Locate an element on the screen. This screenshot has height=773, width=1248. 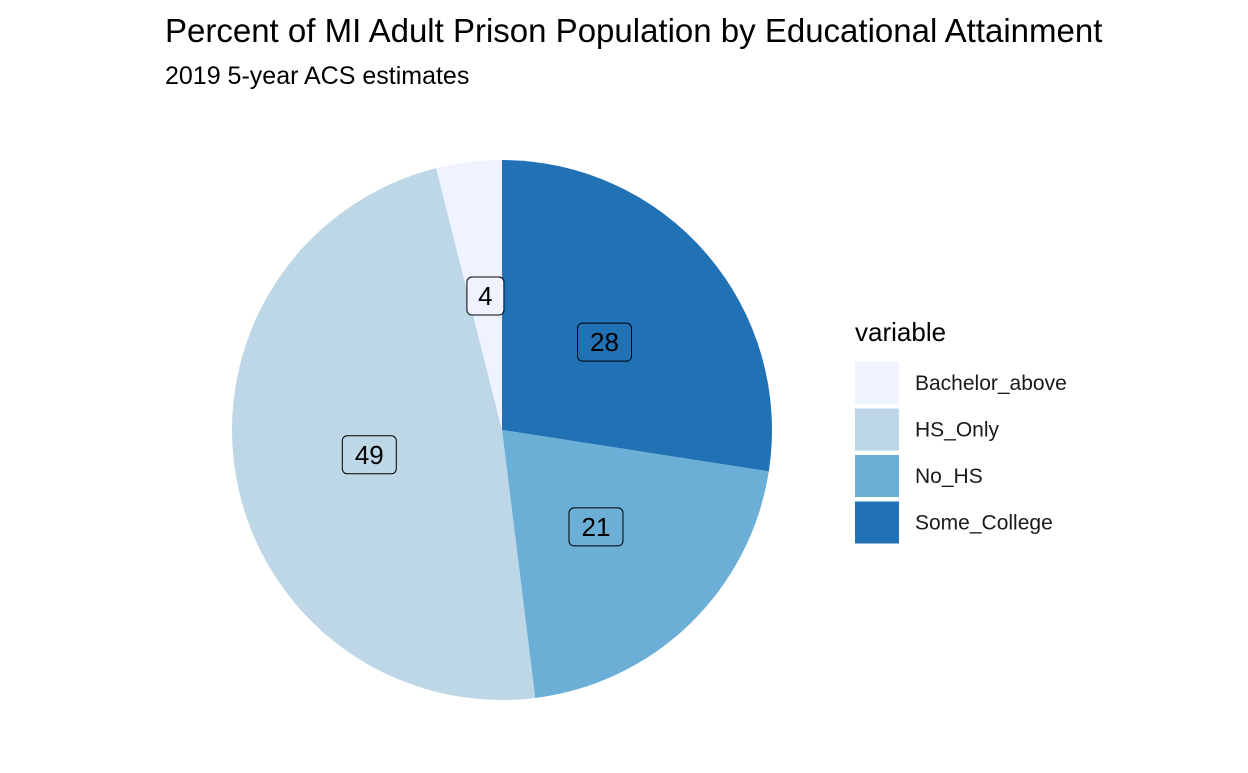
slice-label-no-hs: 21 is located at coordinates (596, 527).